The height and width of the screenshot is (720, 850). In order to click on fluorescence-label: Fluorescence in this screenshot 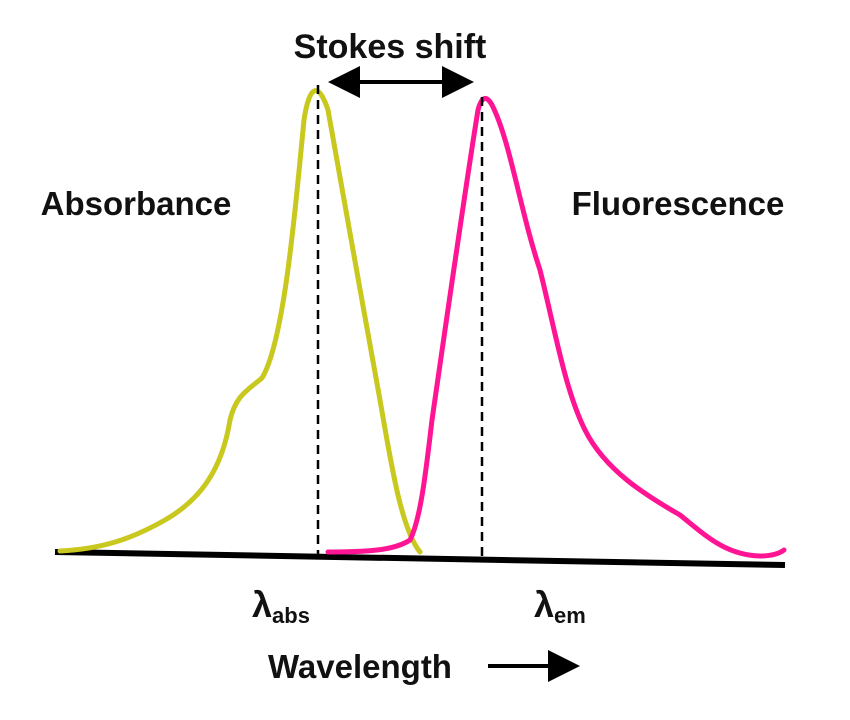, I will do `click(678, 203)`.